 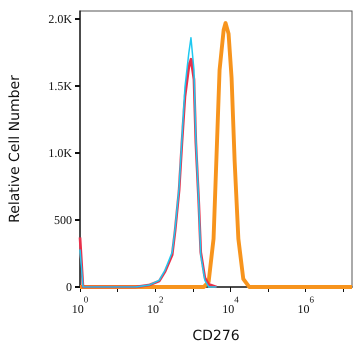 I want to click on y-tick-label: 1.5K, so click(x=60, y=86).